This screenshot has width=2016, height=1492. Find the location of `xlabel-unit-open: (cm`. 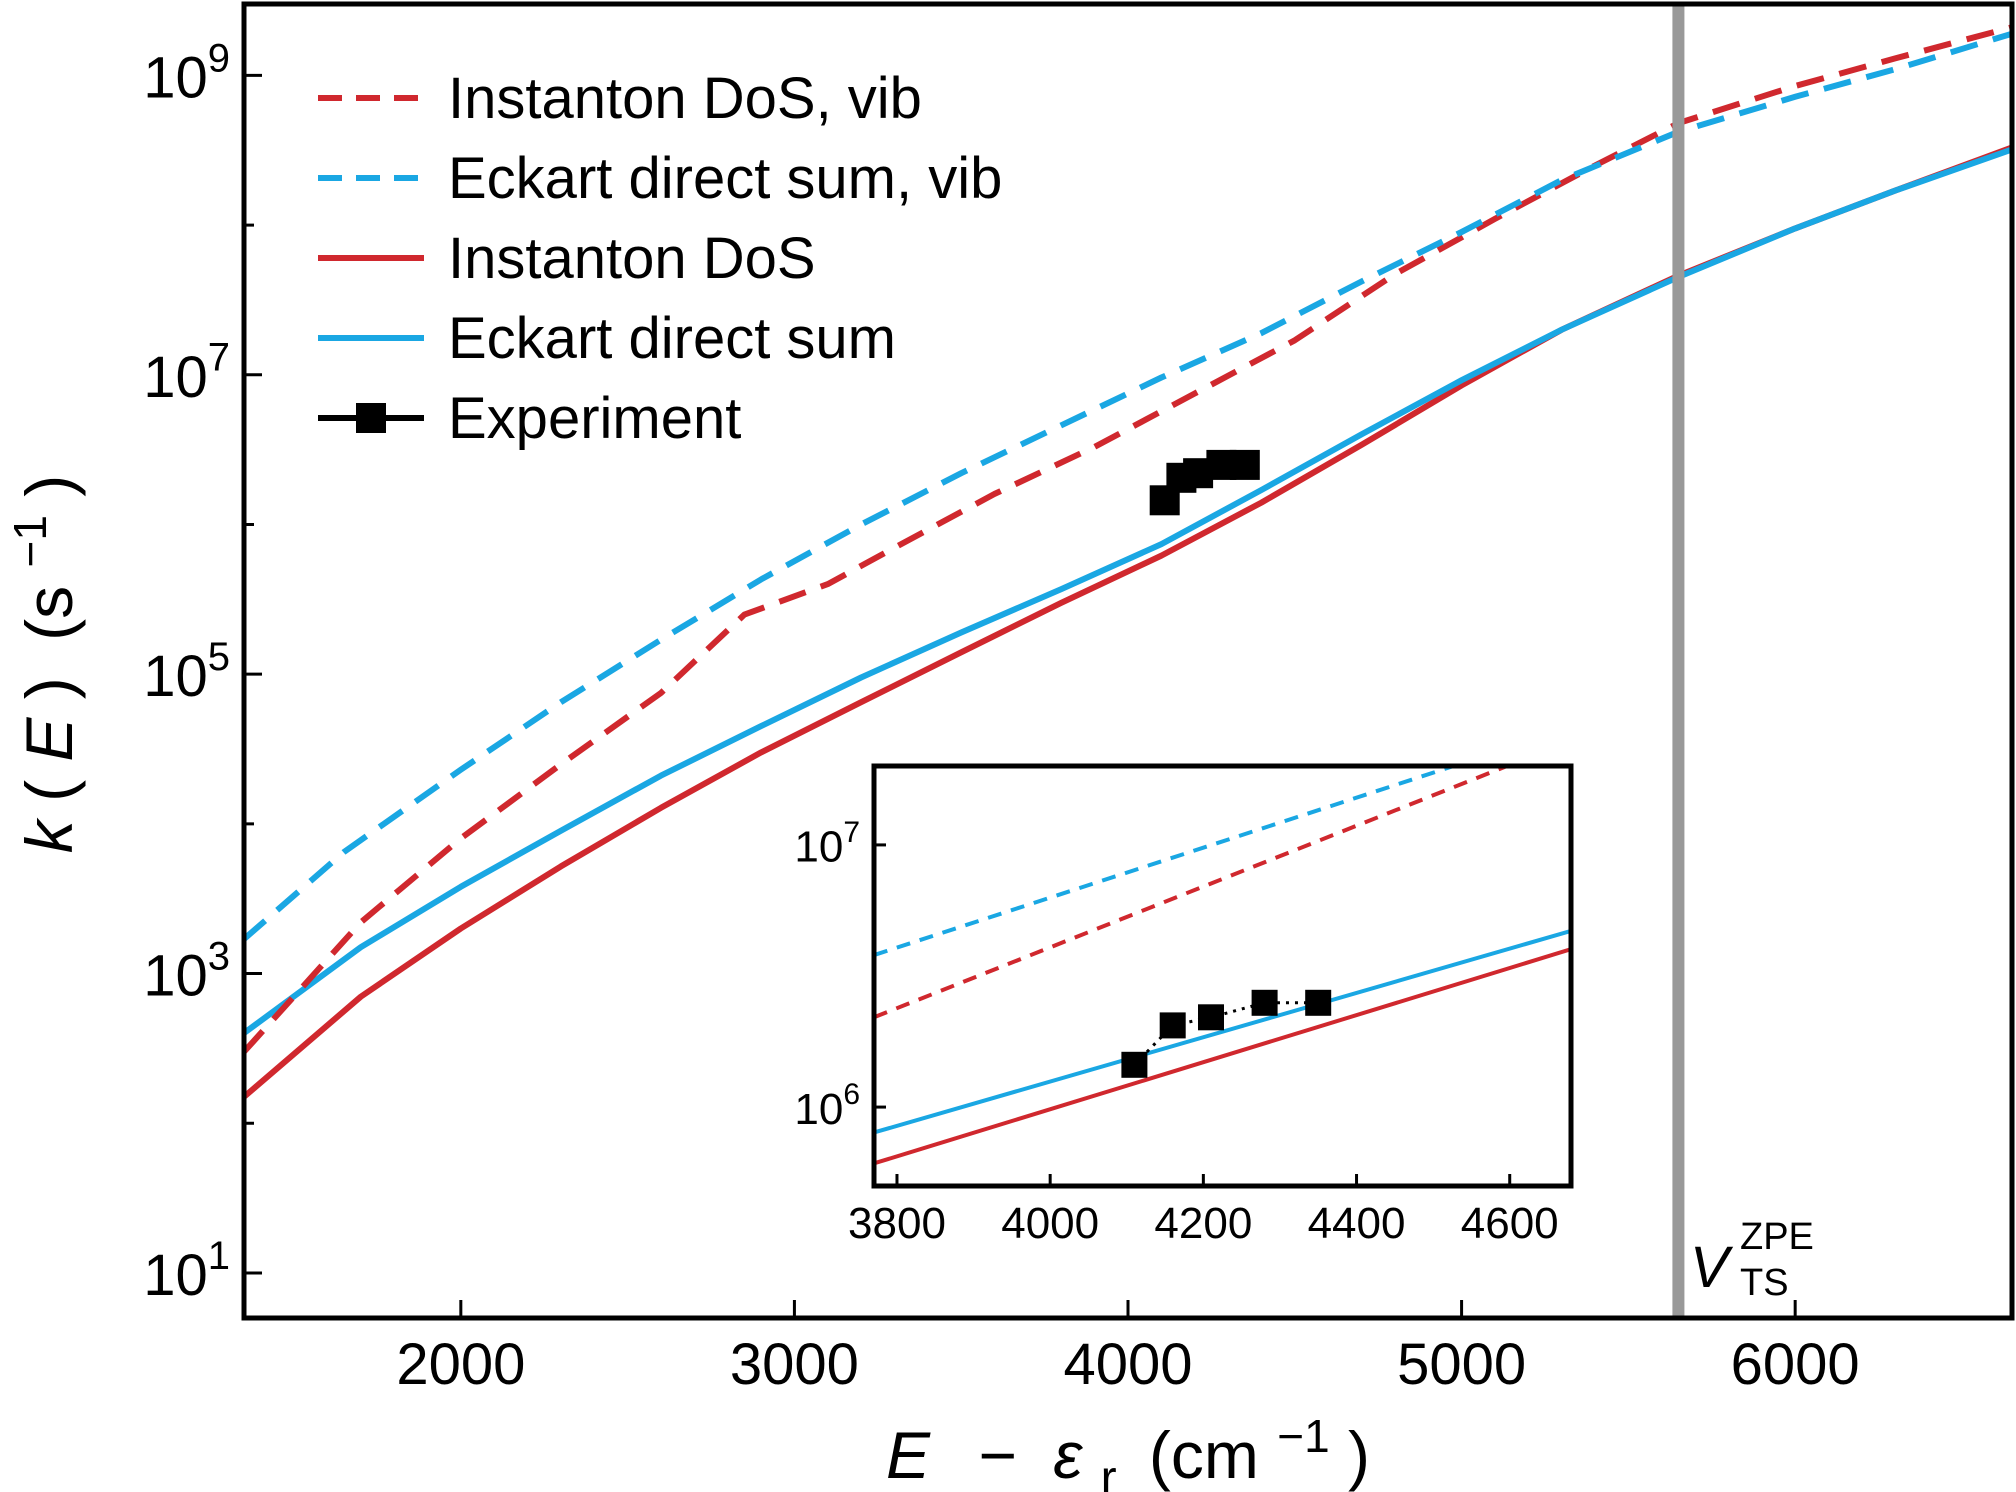

xlabel-unit-open: (cm is located at coordinates (1204, 1455).